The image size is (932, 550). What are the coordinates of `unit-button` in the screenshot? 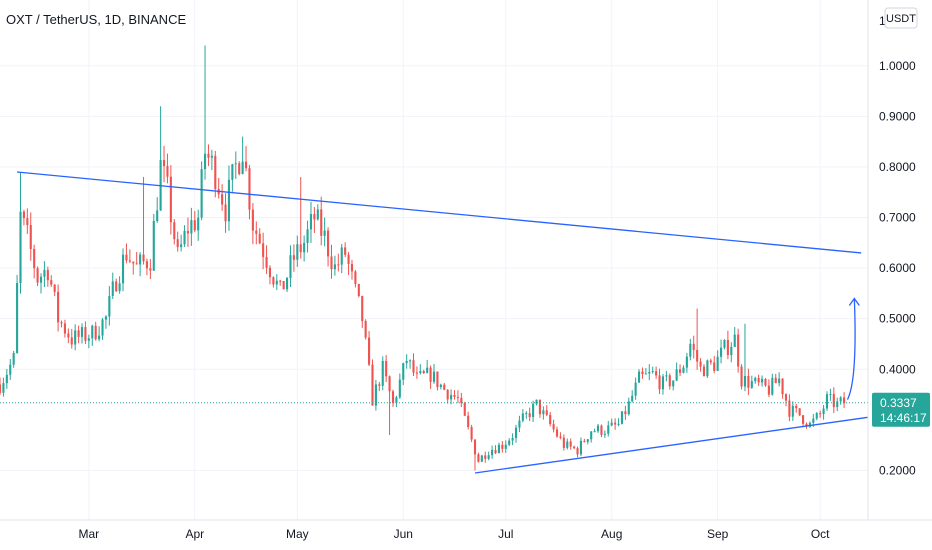 It's located at (901, 18).